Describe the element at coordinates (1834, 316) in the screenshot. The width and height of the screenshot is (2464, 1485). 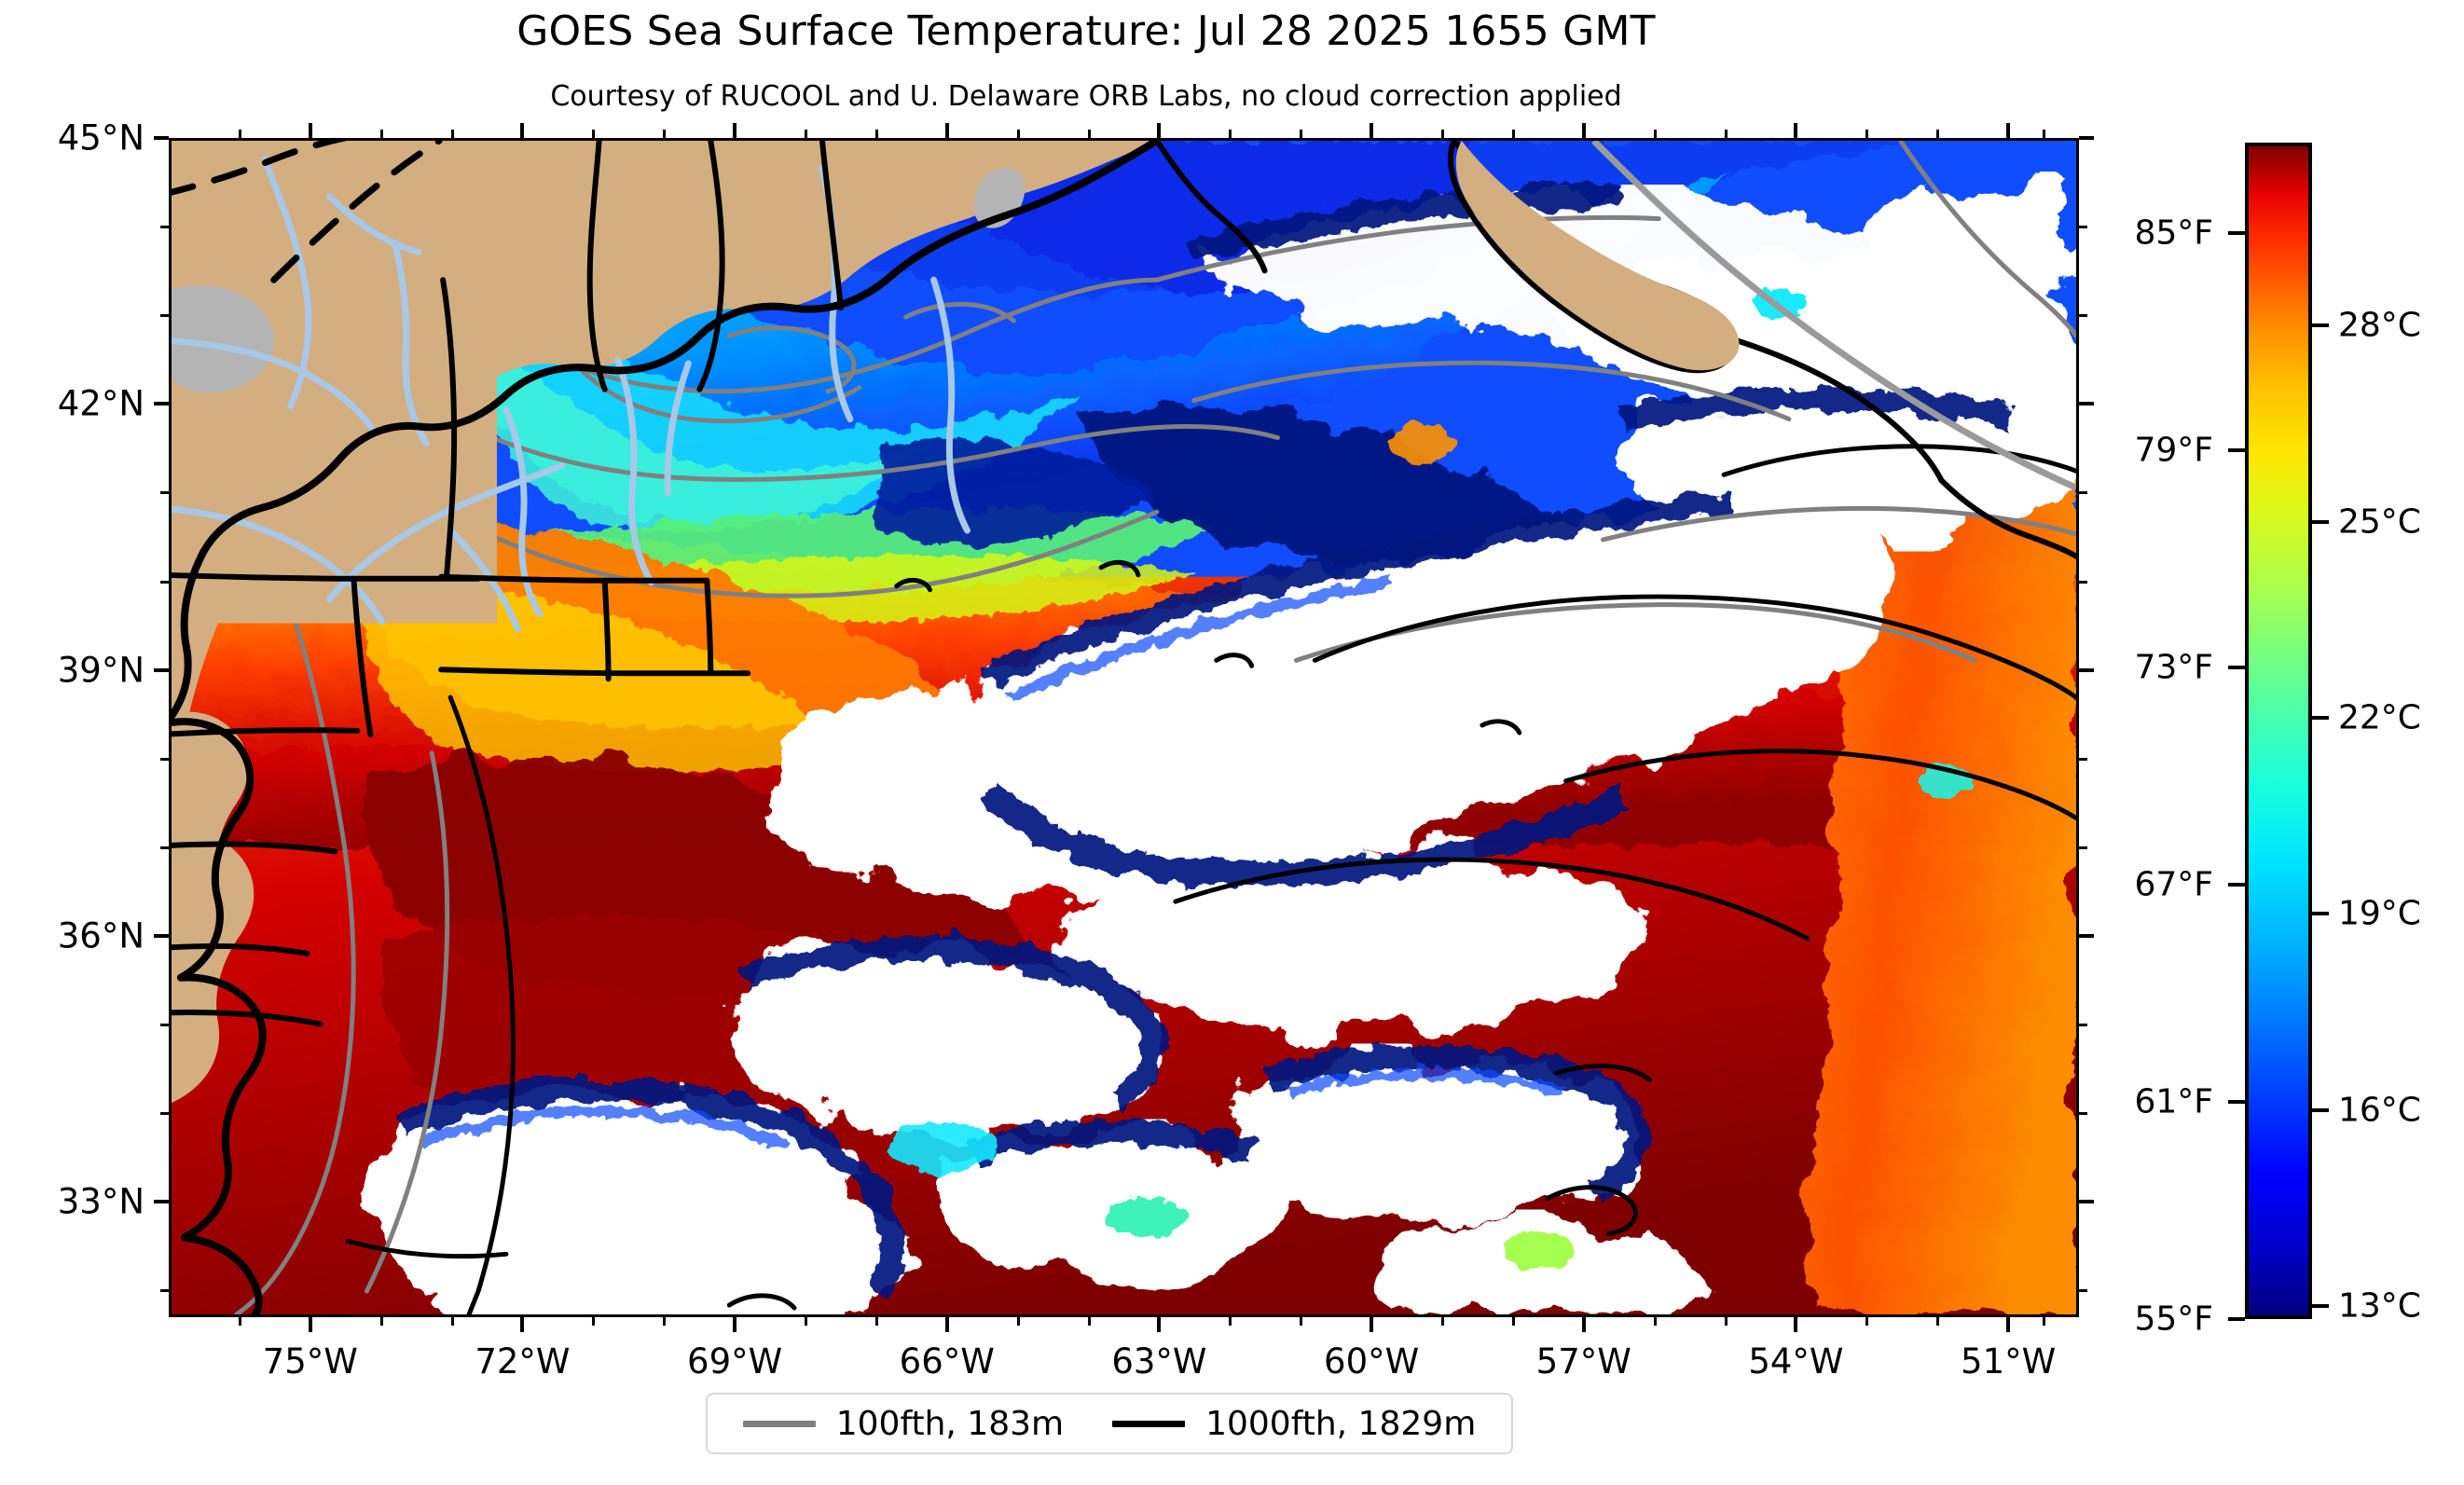
I see `canada-border-line` at that location.